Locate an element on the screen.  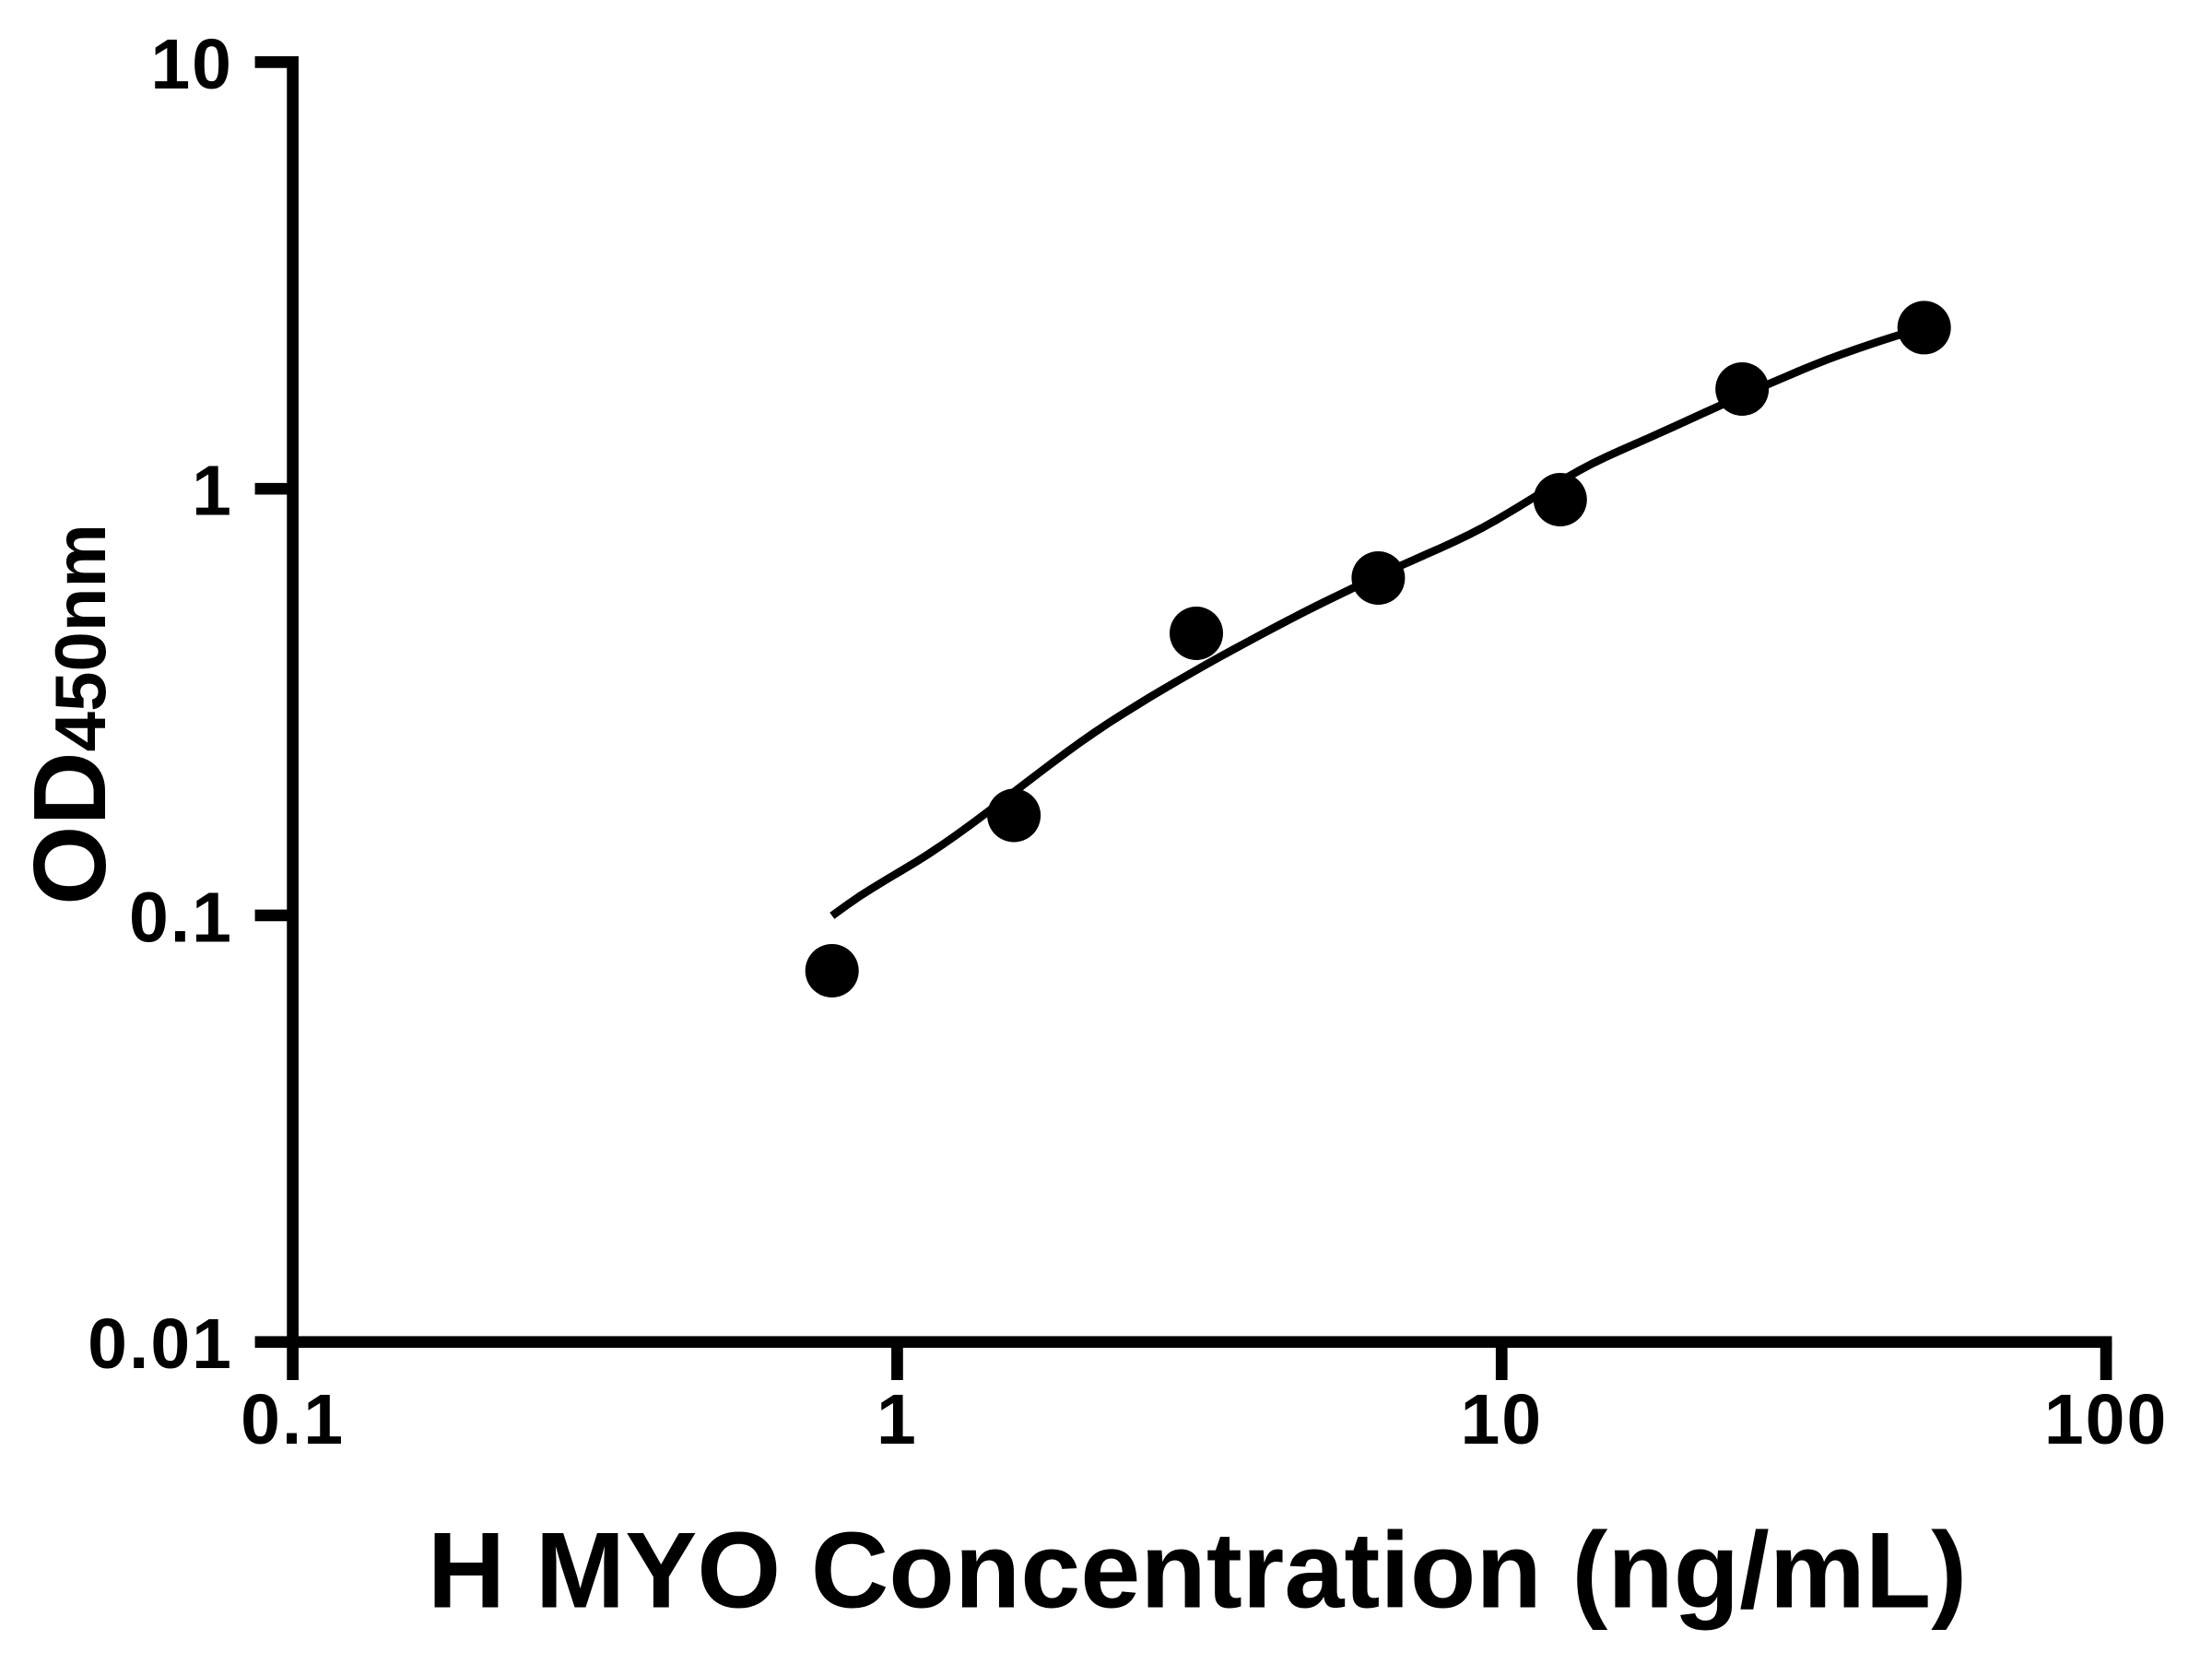
svg-text: H MYO Concentration (ng/mL) is located at coordinates (1197, 1570).